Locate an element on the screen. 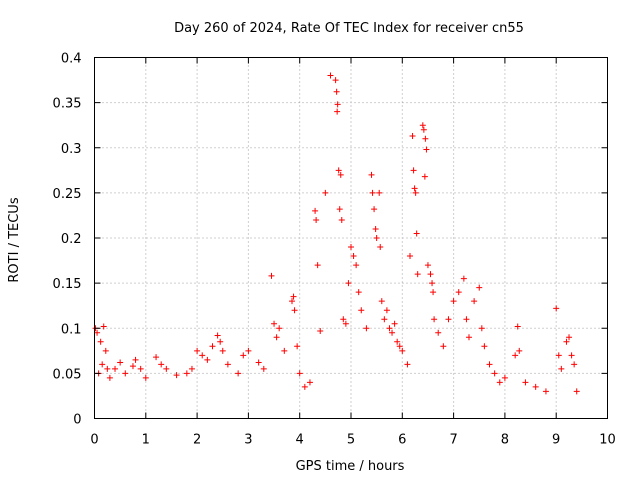  x-tick-label: 2 is located at coordinates (197, 440).